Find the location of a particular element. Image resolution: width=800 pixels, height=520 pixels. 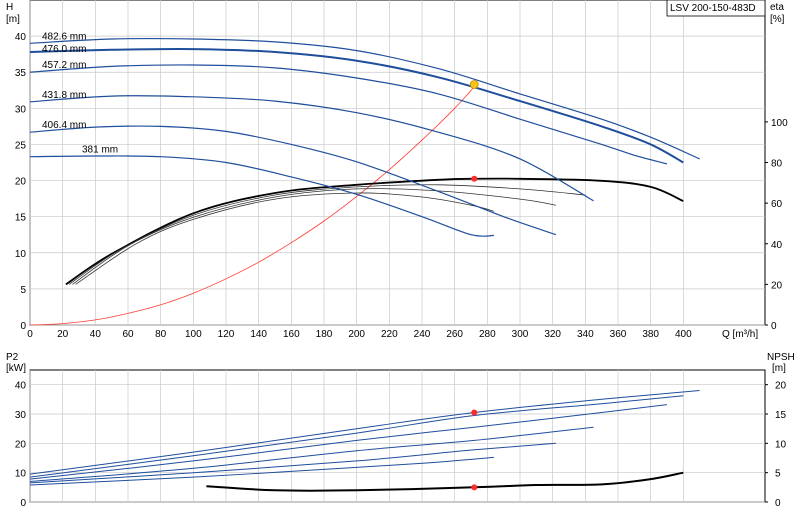

x-tick-label: 180 is located at coordinates (324, 334).